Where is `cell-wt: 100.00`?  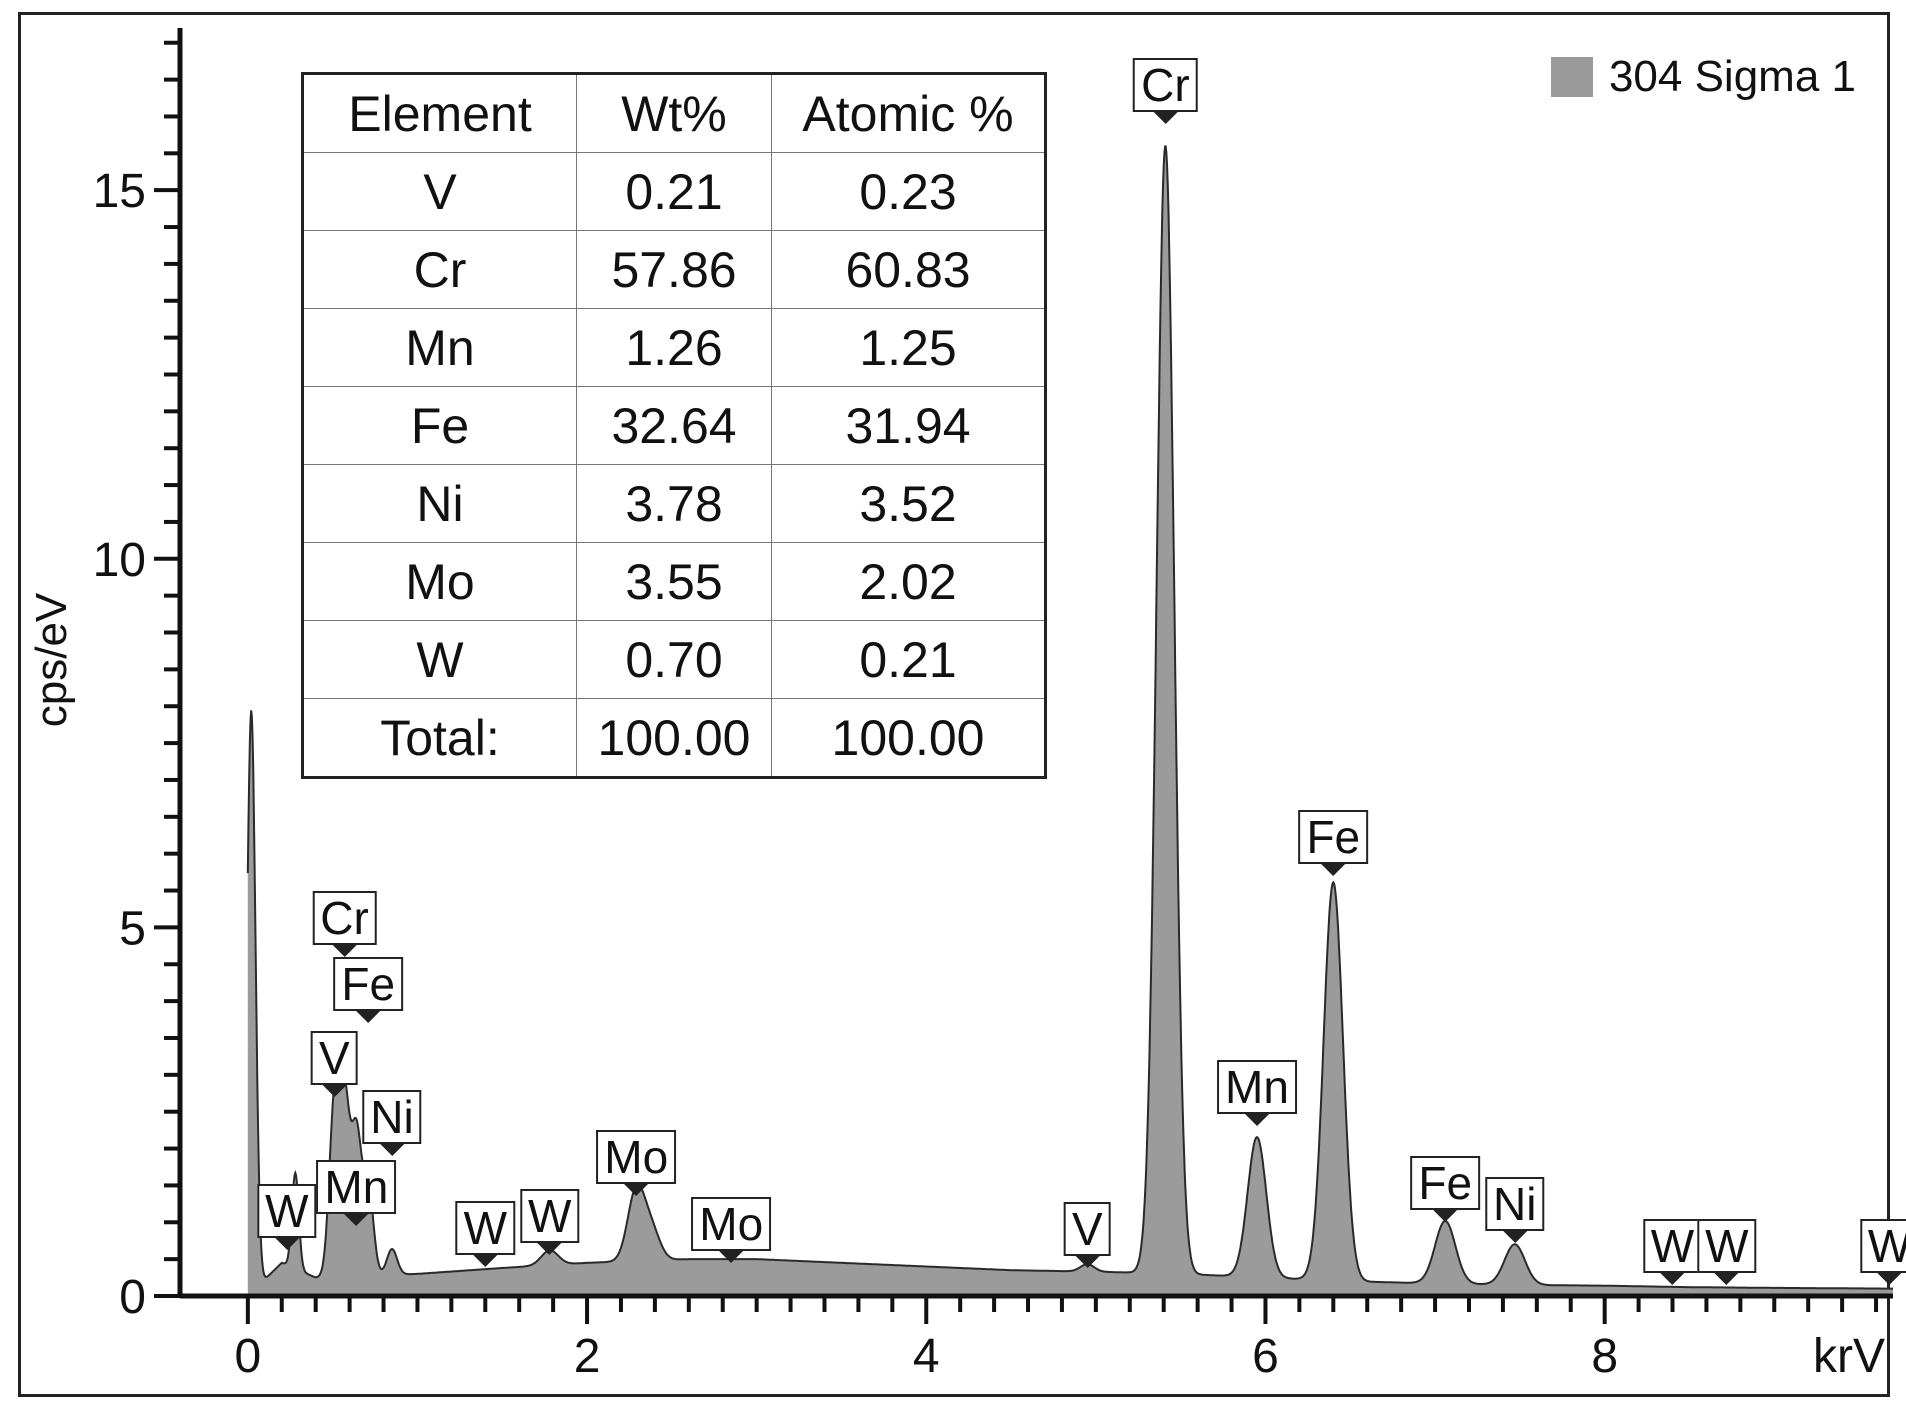 cell-wt: 100.00 is located at coordinates (674, 738).